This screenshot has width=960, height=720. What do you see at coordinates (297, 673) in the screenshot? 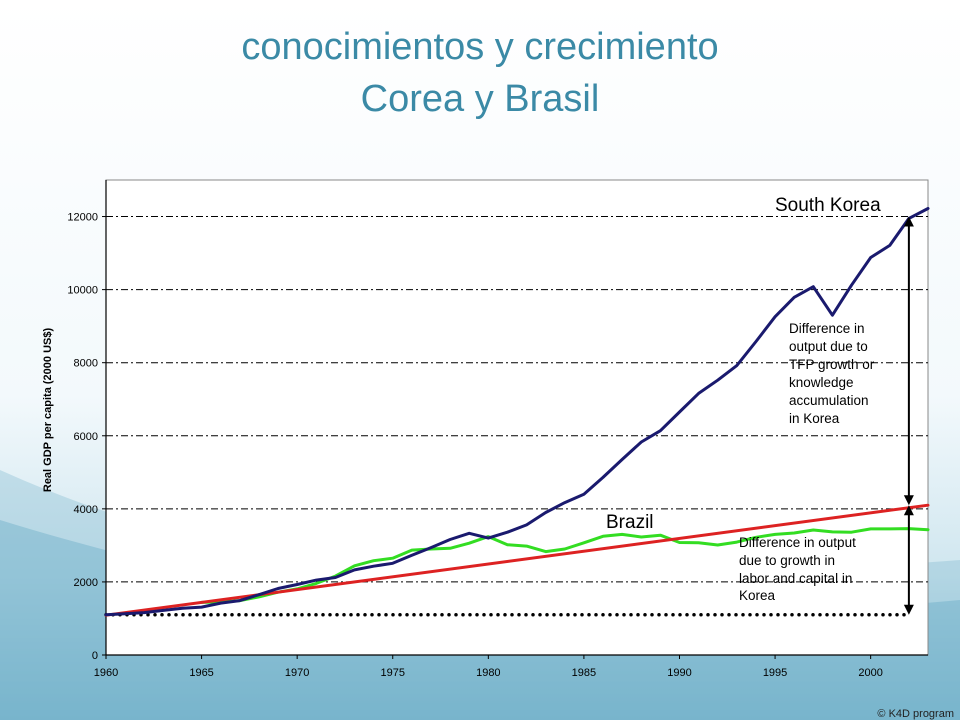
I see `x-tick-label: 1970` at bounding box center [297, 673].